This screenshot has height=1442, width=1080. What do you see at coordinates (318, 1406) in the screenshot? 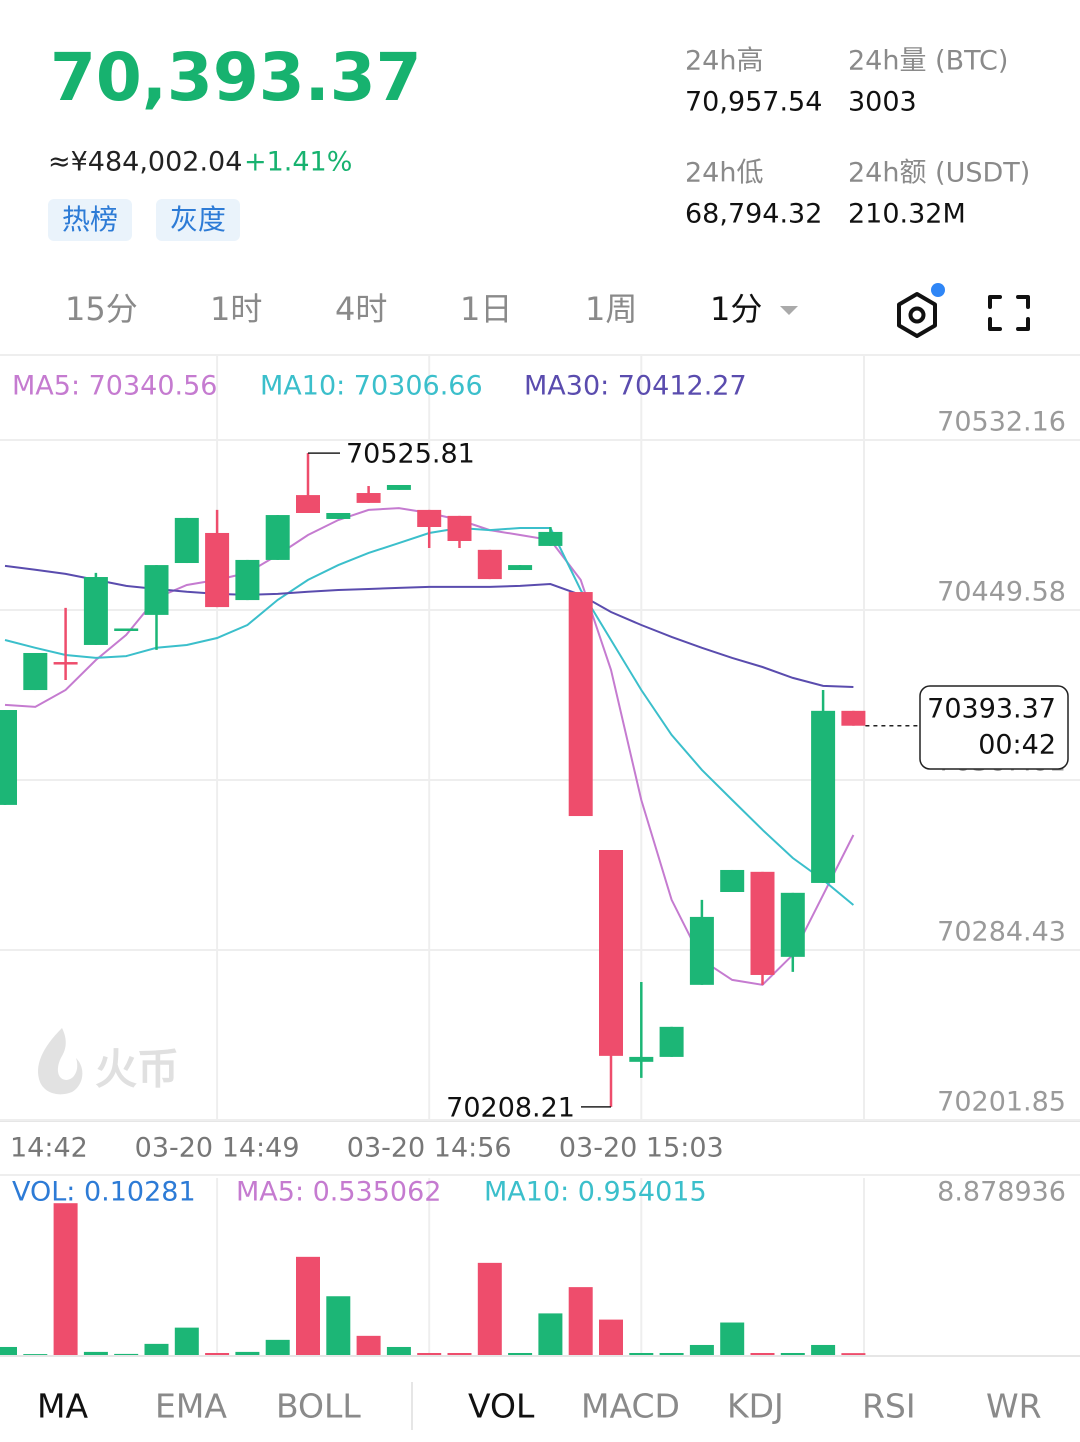
I see `indicator-tab: BOLL` at bounding box center [318, 1406].